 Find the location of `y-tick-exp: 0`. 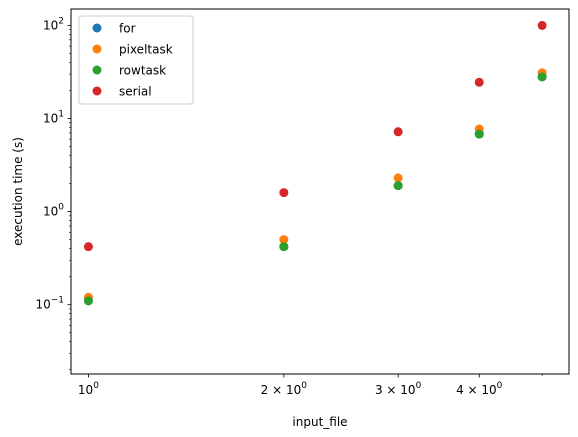

y-tick-exp: 0 is located at coordinates (61, 208).